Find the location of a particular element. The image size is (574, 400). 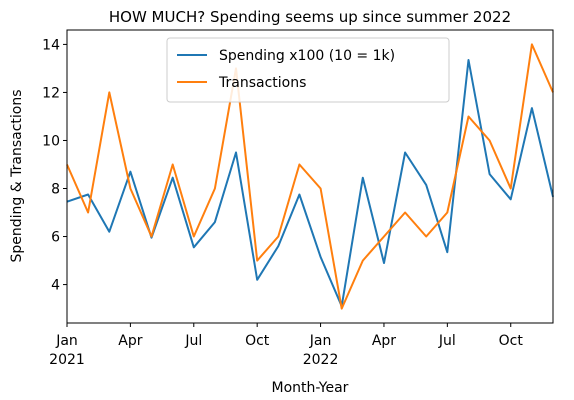

y-tick-label: 14 is located at coordinates (51, 45).